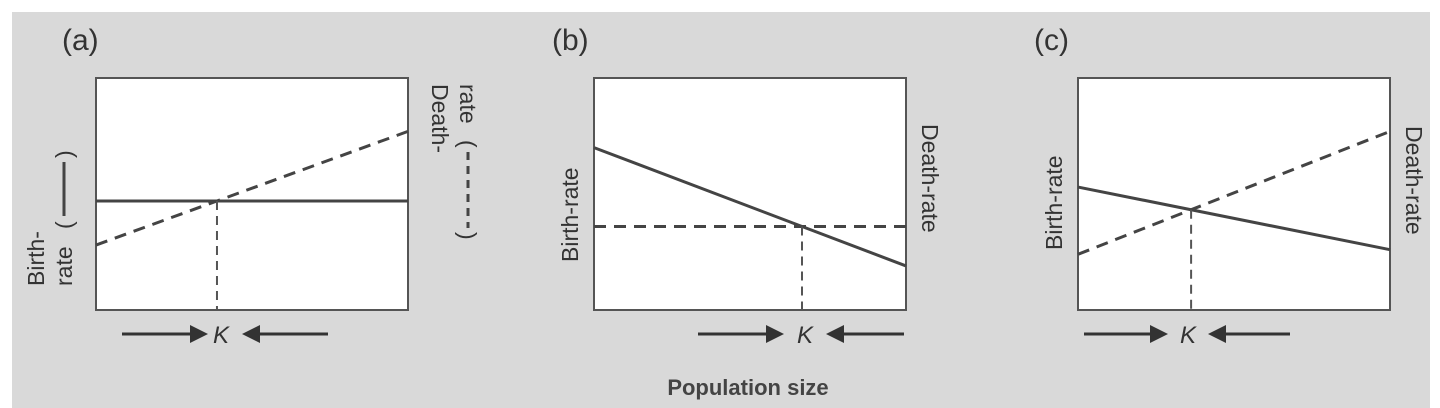  I want to click on k-label-b: K, so click(805, 335).